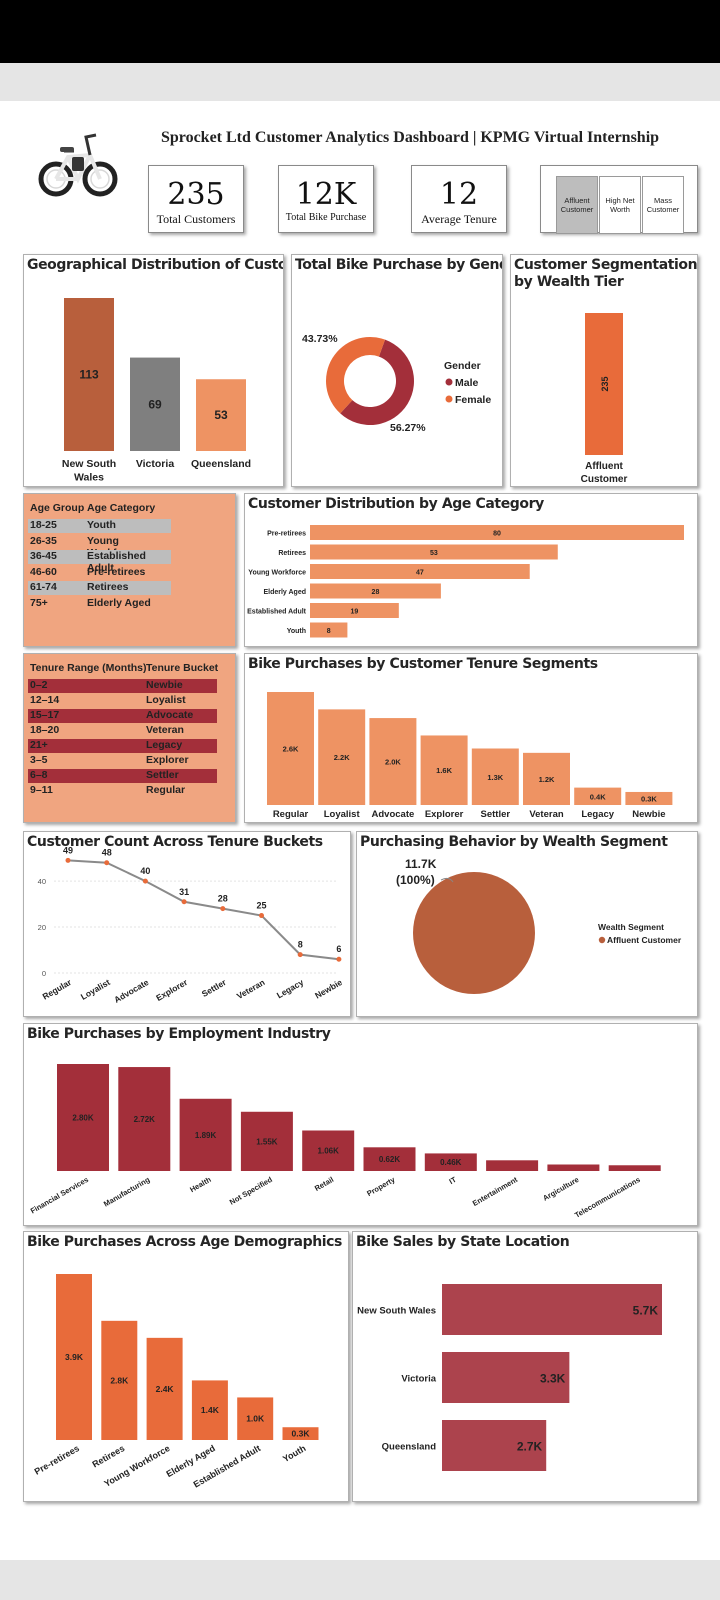  What do you see at coordinates (162, 775) in the screenshot?
I see `tenure-bucket-cell: Settler` at bounding box center [162, 775].